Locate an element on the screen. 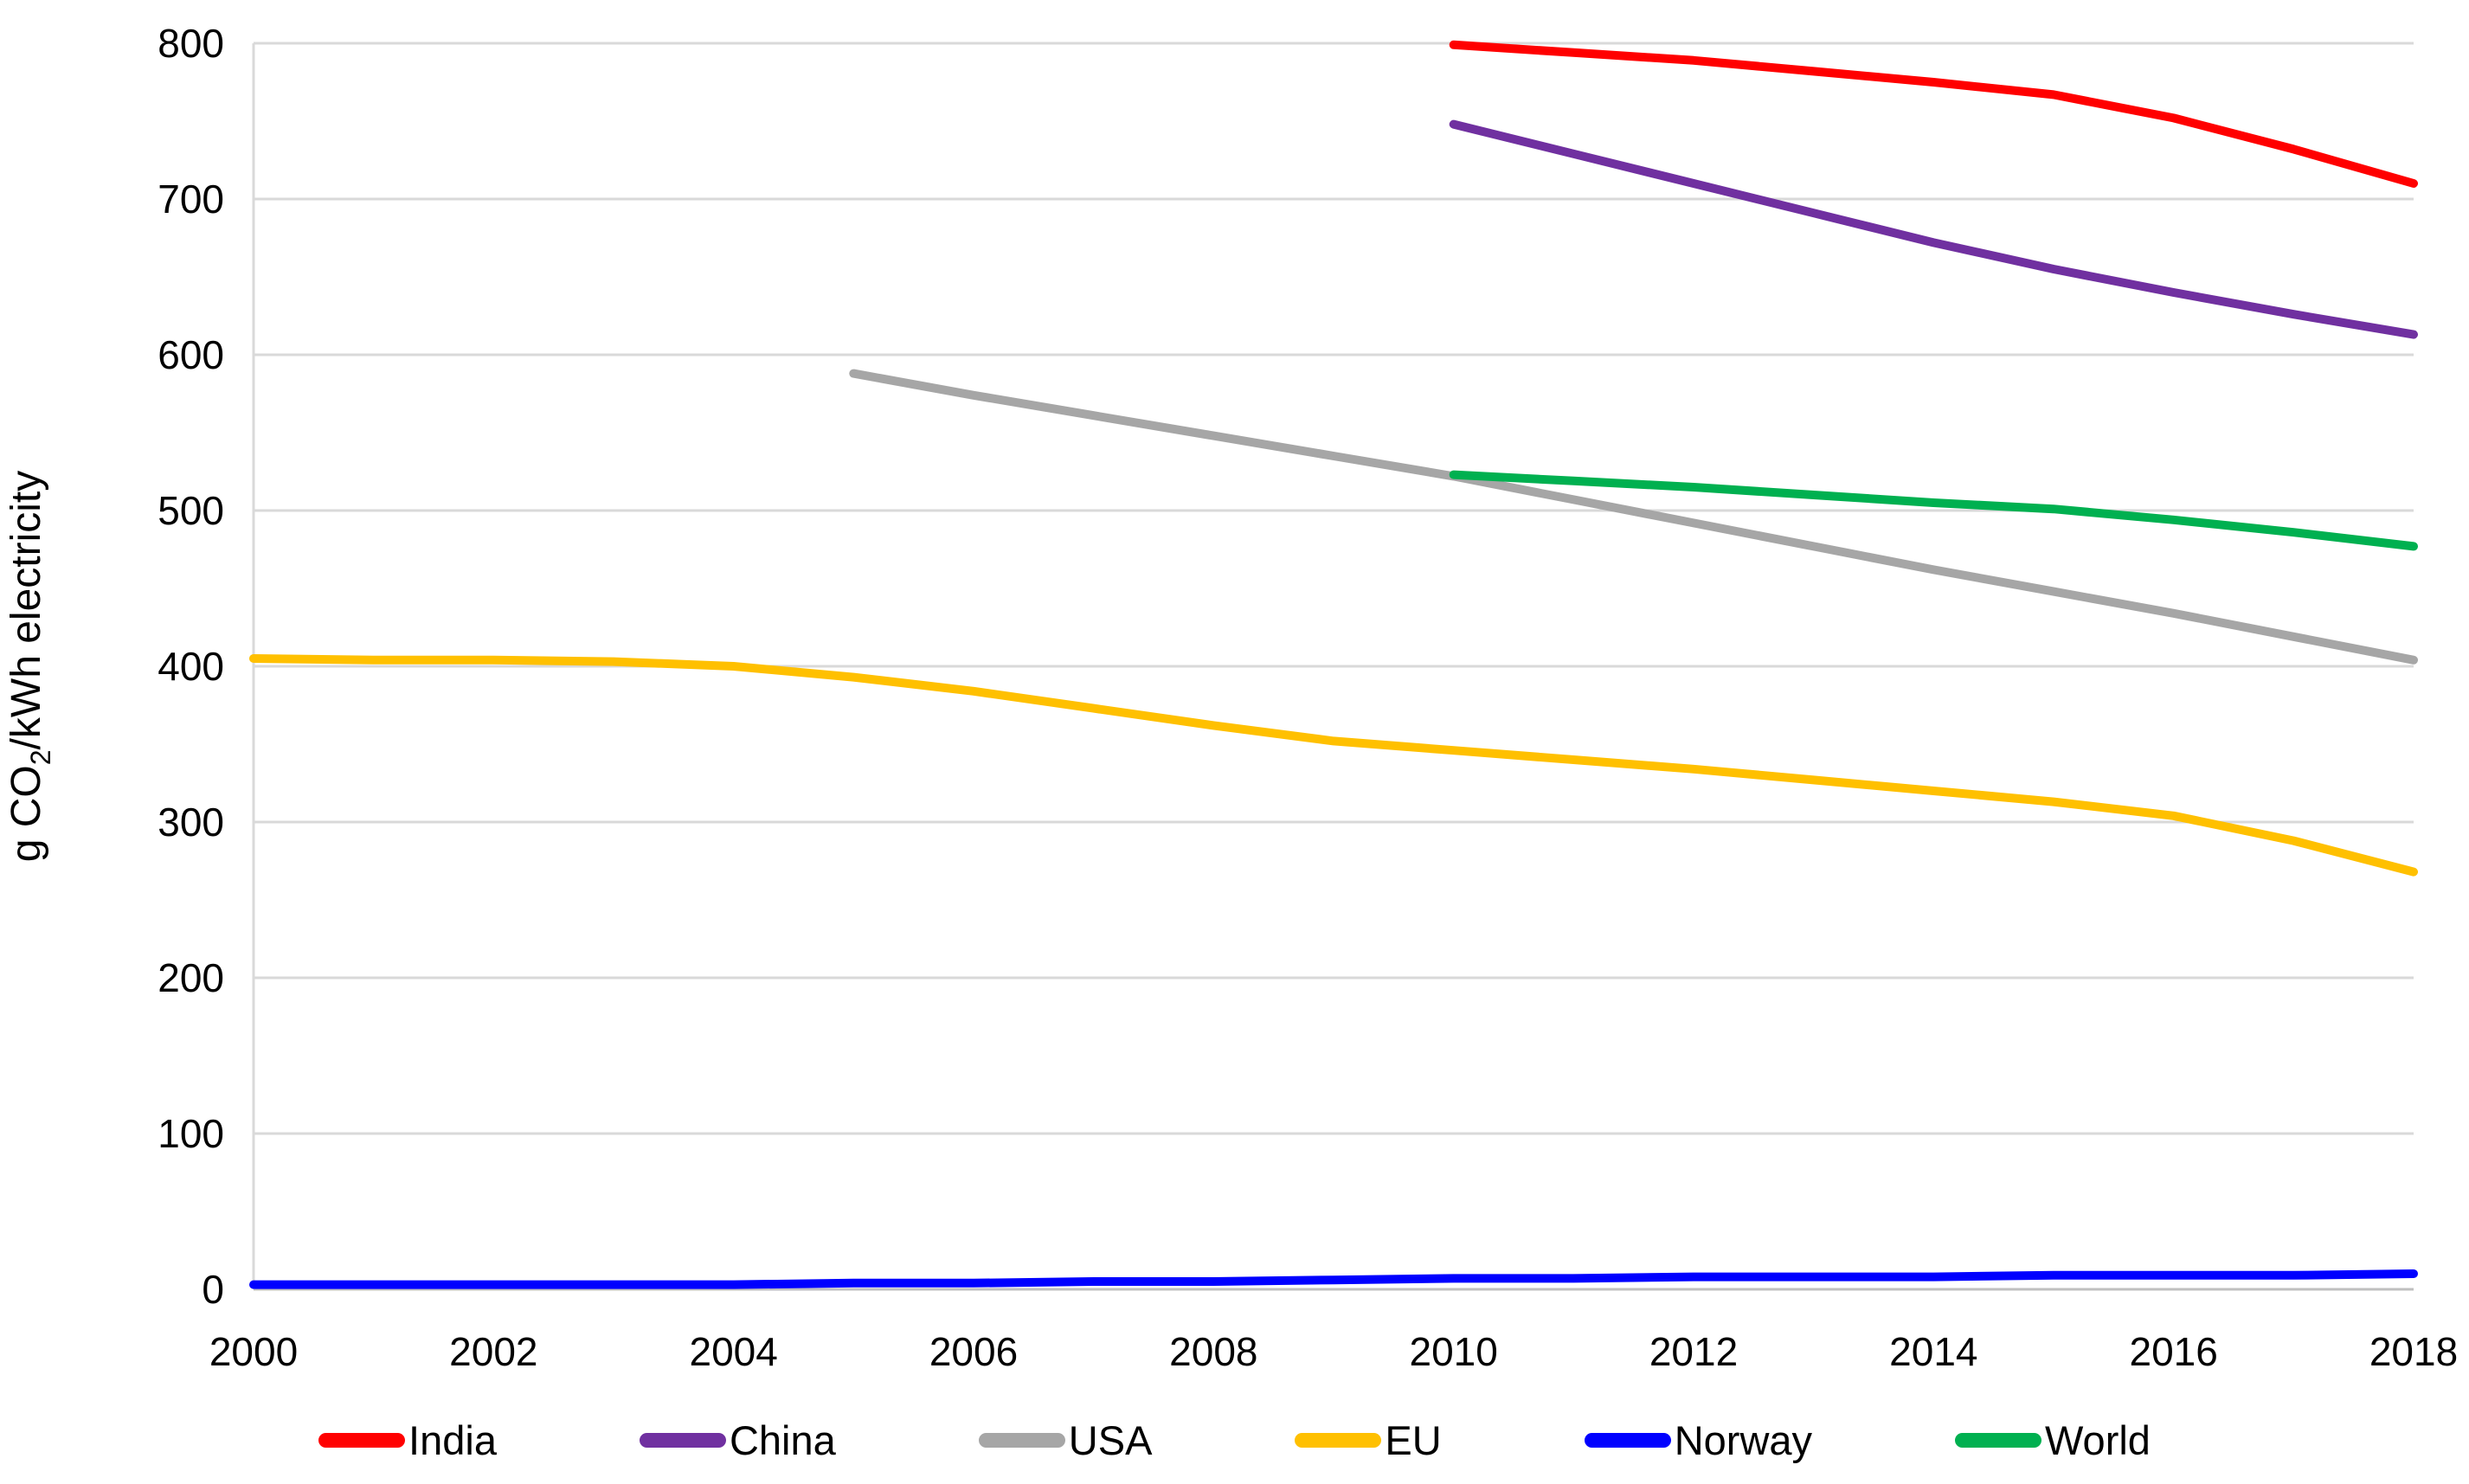  legend-swatch-usa is located at coordinates (1021, 1440).